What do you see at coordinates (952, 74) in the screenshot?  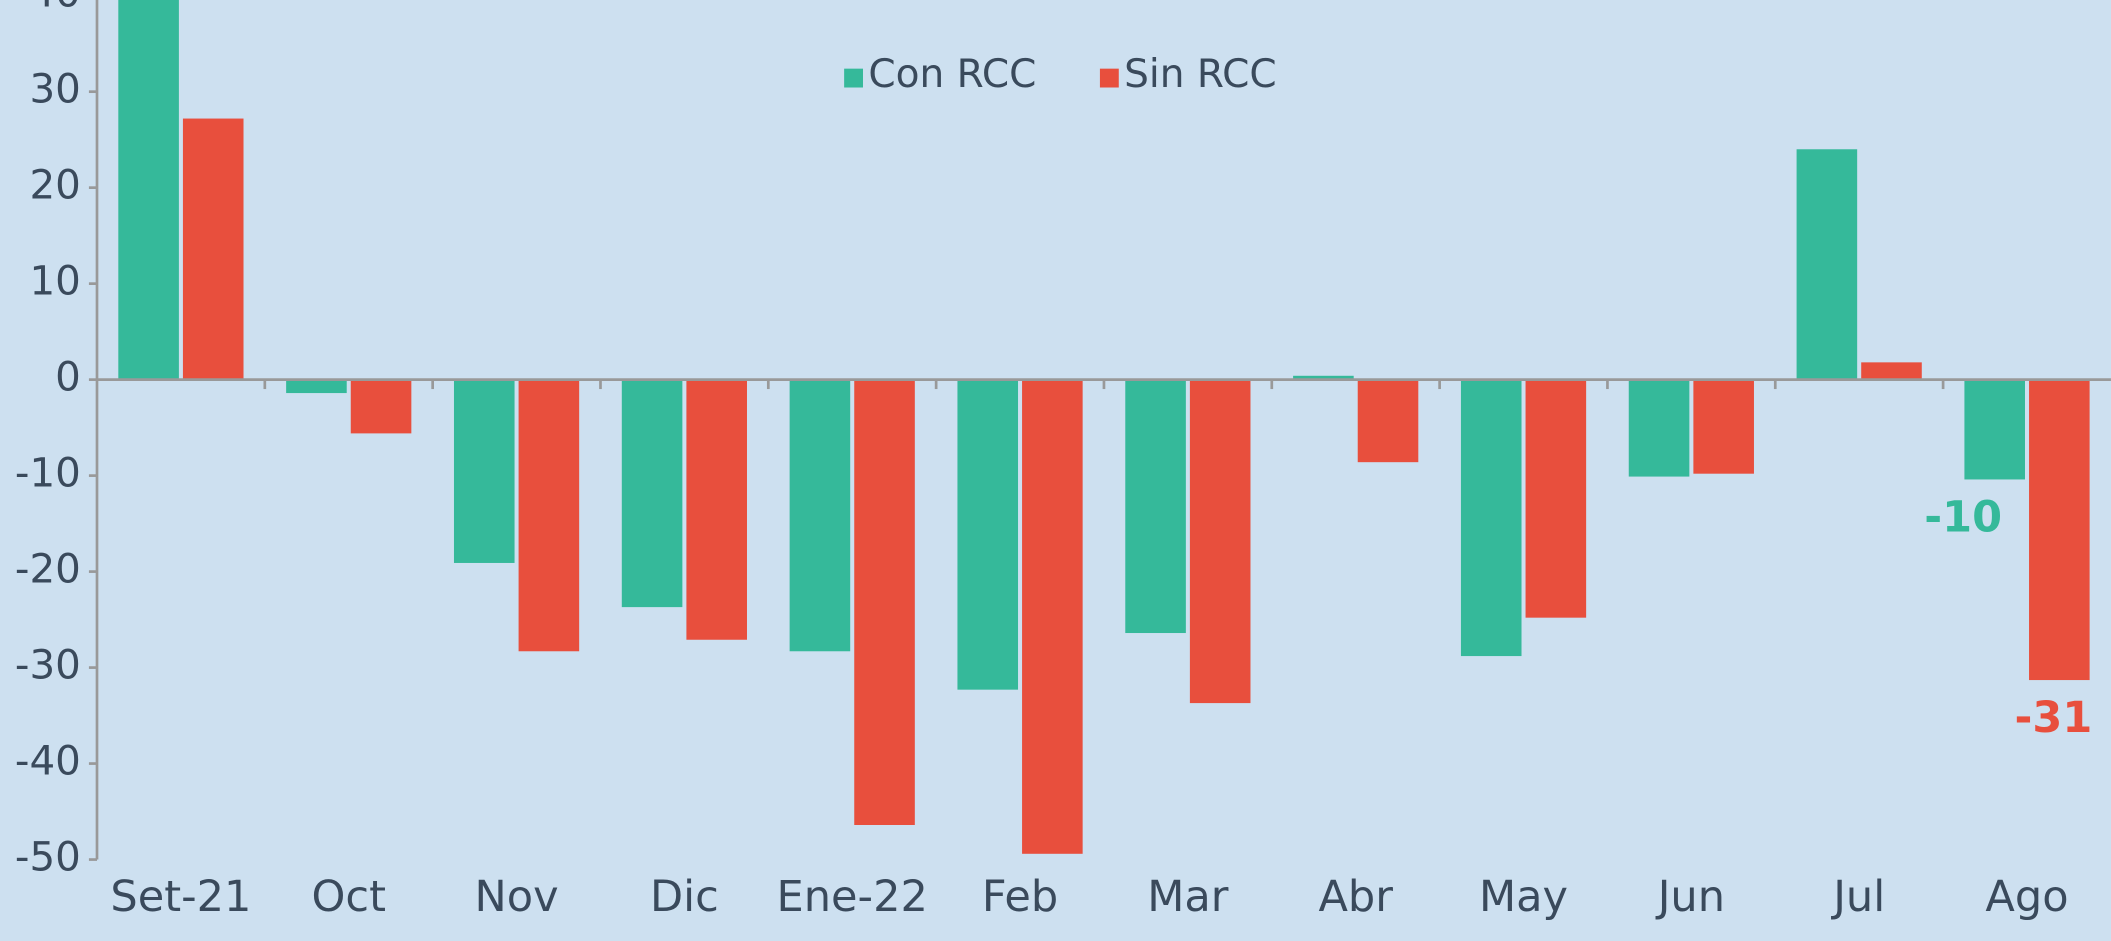 I see `legend-label: Con RCC` at bounding box center [952, 74].